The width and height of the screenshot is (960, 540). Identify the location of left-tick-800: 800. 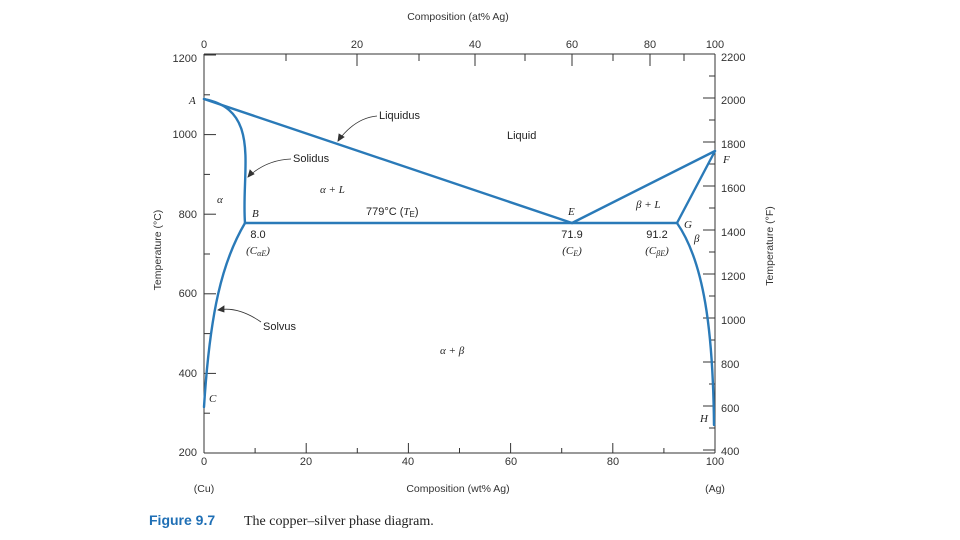
(188, 215).